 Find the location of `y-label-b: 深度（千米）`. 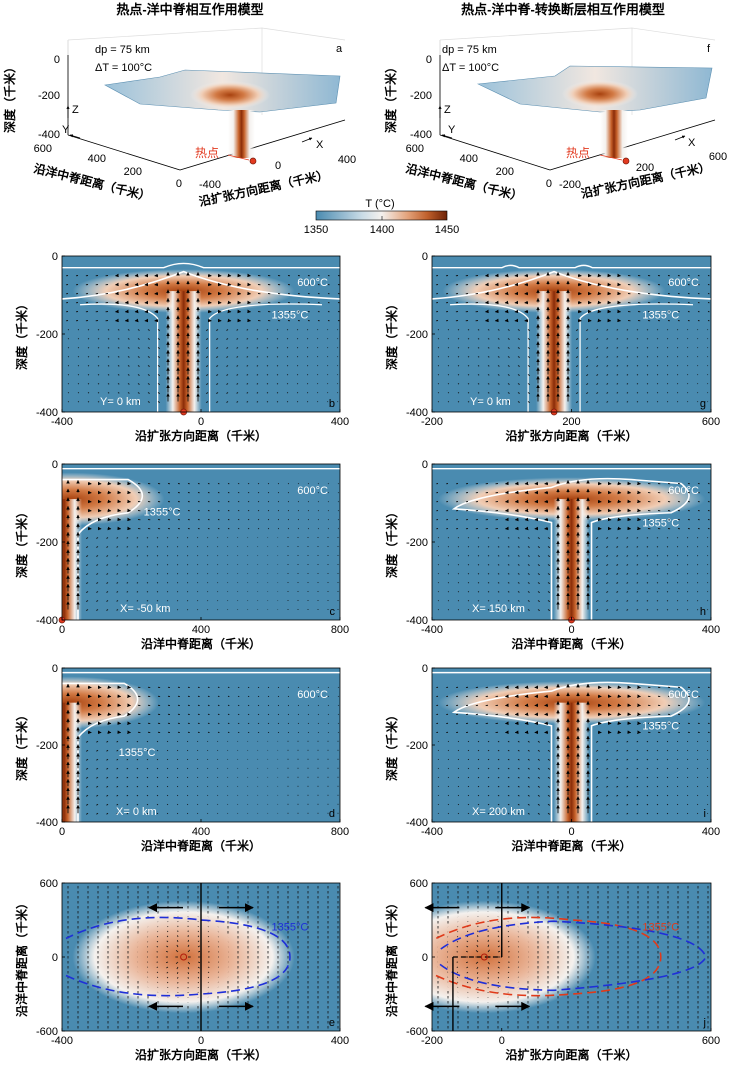

y-label-b: 深度（千米） is located at coordinates (21, 334).